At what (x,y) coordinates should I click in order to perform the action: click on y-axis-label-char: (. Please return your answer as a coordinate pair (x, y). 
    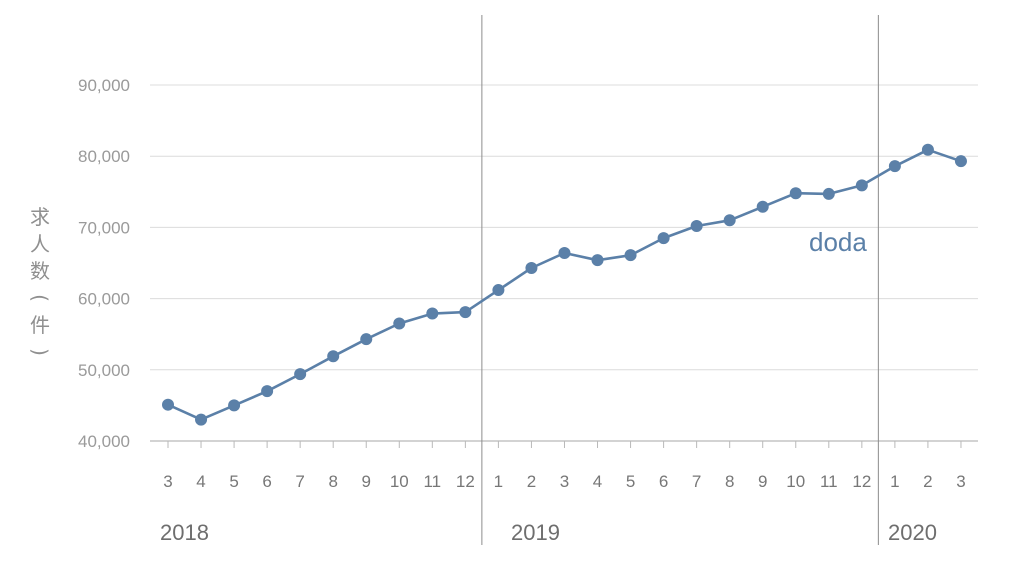
    Looking at the image, I should click on (40, 298).